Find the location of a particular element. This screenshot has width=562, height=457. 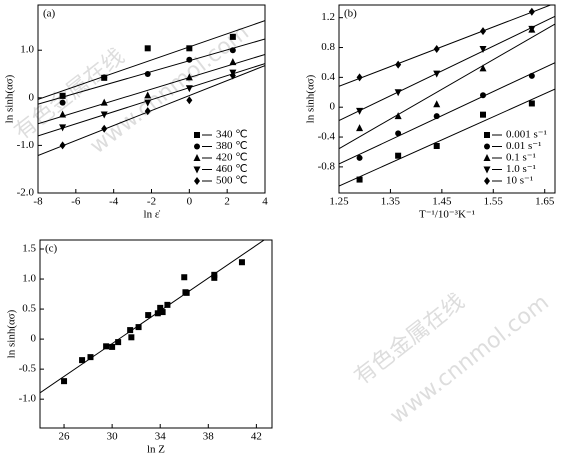

x-tick-label: -8 is located at coordinates (38, 202).